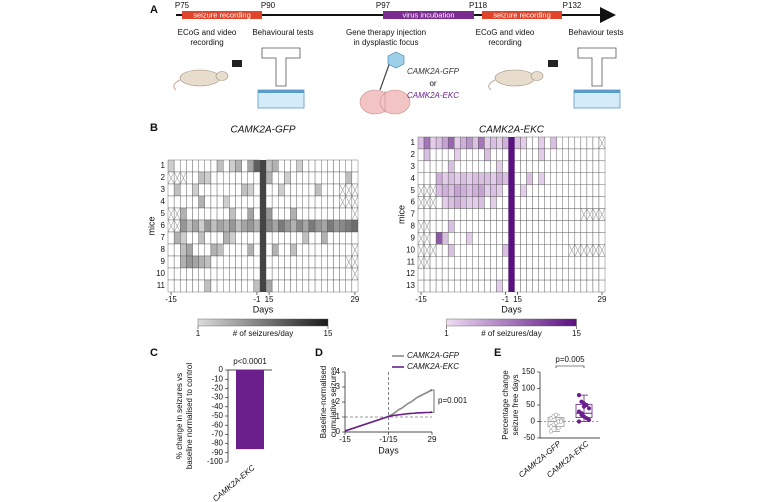 The image size is (758, 502). I want to click on row-label: 3, so click(163, 189).